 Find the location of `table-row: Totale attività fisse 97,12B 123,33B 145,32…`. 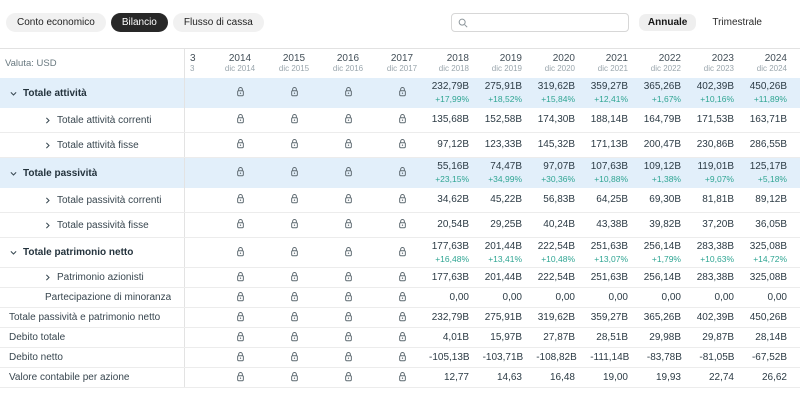

table-row: Totale attività fisse 97,12B 123,33B 145,32… is located at coordinates (400, 145).